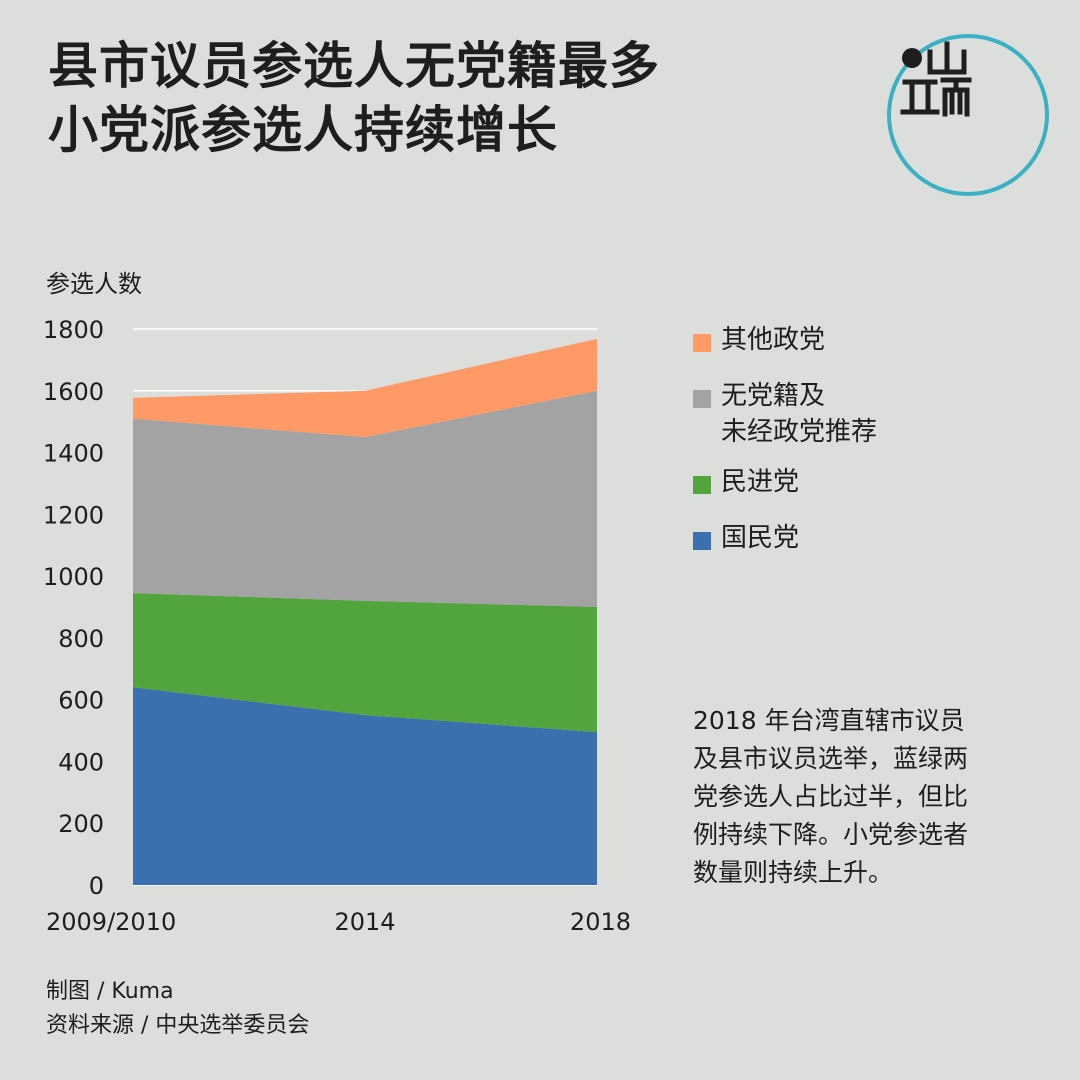  I want to click on y-tick-label: 0, so click(96, 886).